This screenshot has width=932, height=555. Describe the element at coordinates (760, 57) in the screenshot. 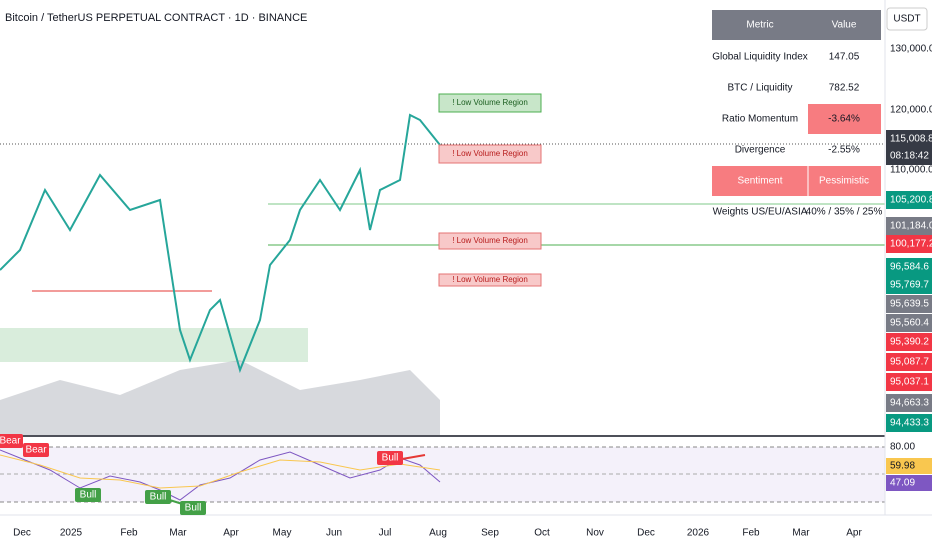

I see `table-cell-text: Global Liquidity Index` at that location.